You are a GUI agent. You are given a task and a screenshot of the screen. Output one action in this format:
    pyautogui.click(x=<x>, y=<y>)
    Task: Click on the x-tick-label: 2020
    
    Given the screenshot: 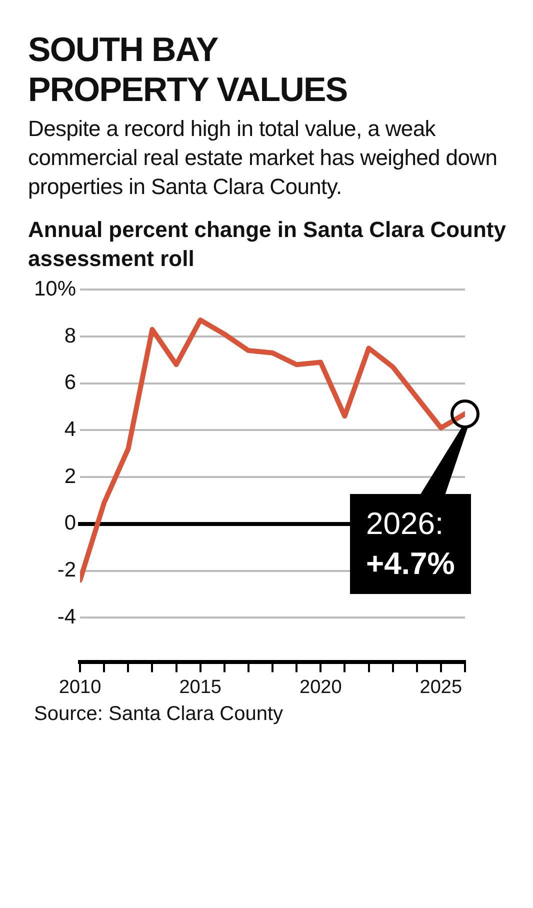 What is the action you would take?
    pyautogui.click(x=320, y=687)
    